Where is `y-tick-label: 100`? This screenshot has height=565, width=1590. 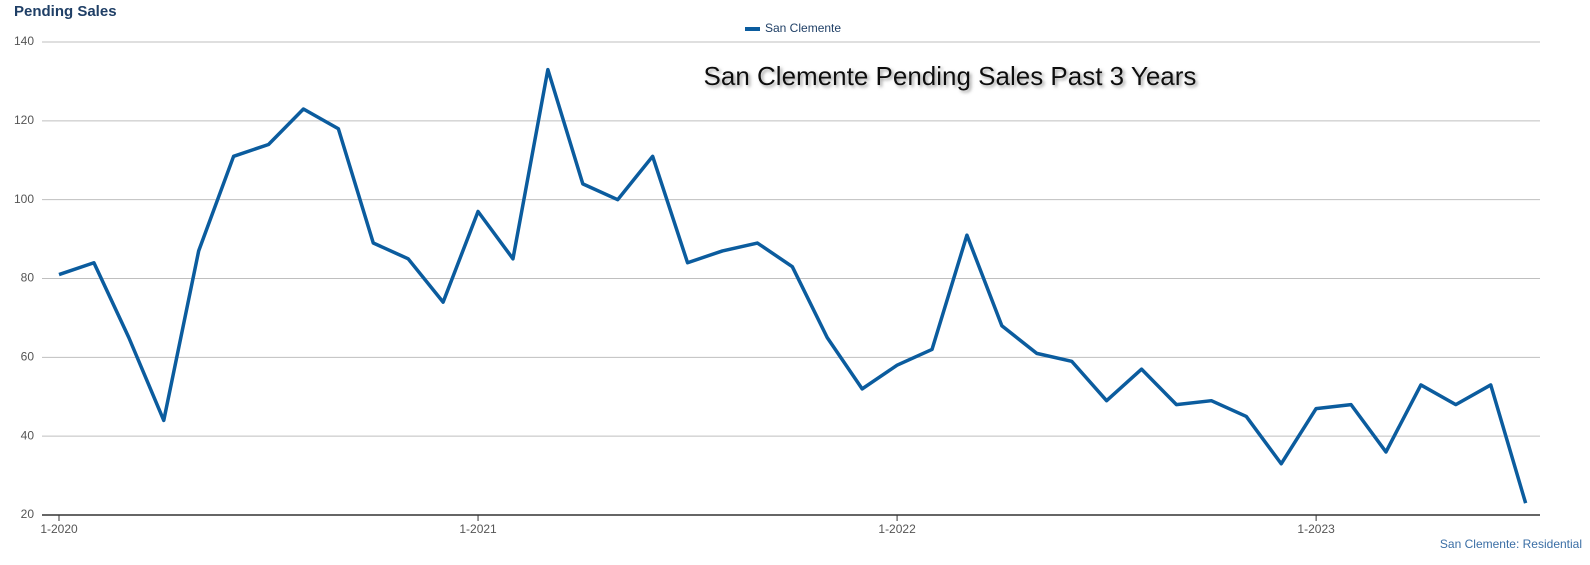
y-tick-label: 100 is located at coordinates (24, 199).